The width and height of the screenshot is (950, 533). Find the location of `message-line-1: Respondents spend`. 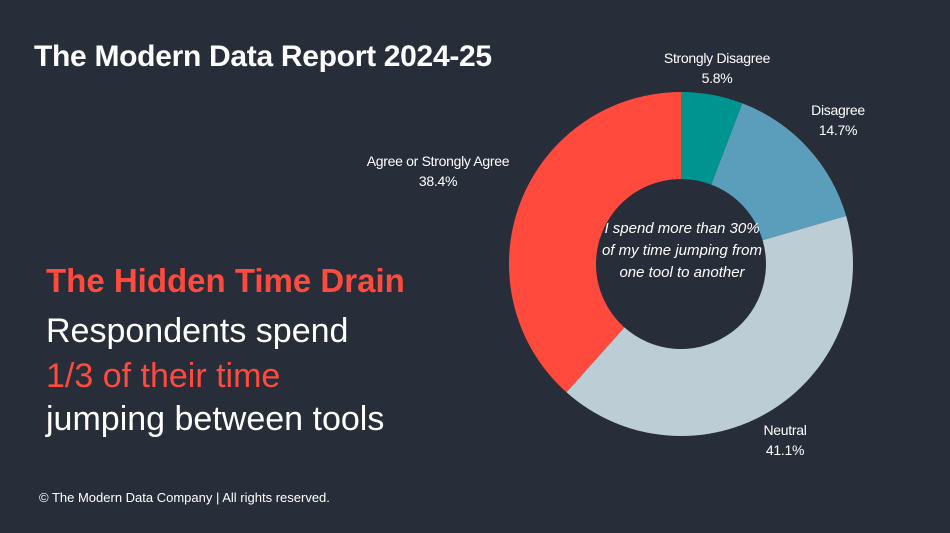

message-line-1: Respondents spend is located at coordinates (197, 331).